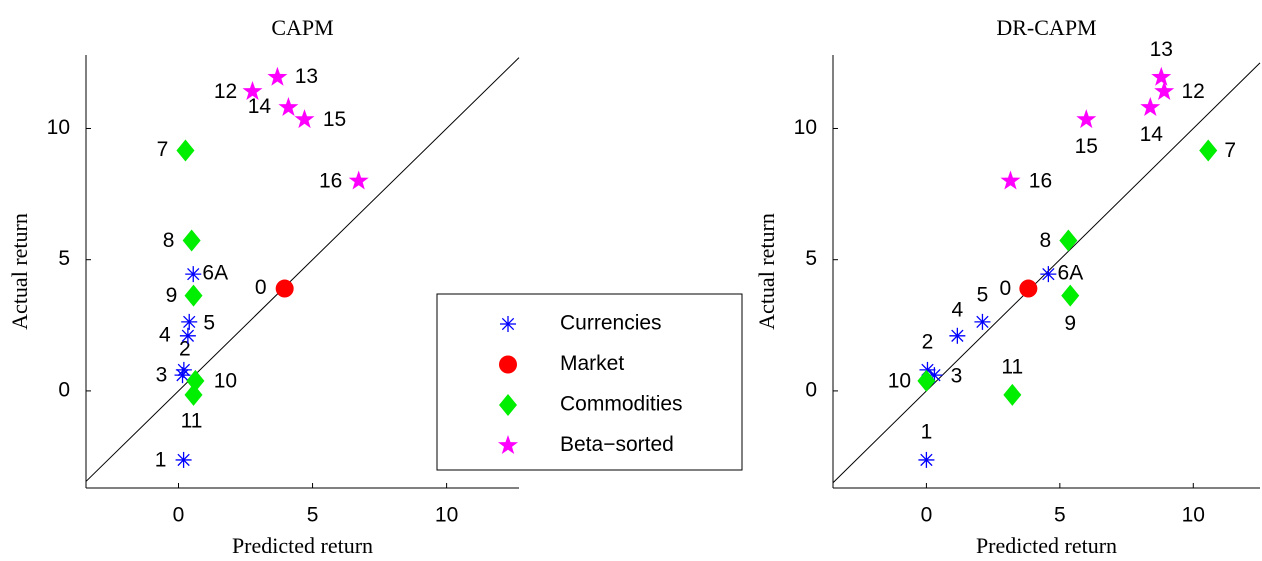 The width and height of the screenshot is (1262, 561). What do you see at coordinates (302, 27) in the screenshot?
I see `chart-title: CAPM` at bounding box center [302, 27].